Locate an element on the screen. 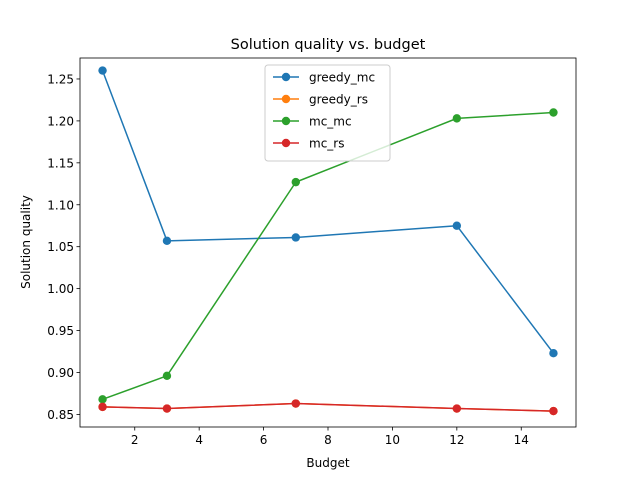  legend-box is located at coordinates (327, 113).